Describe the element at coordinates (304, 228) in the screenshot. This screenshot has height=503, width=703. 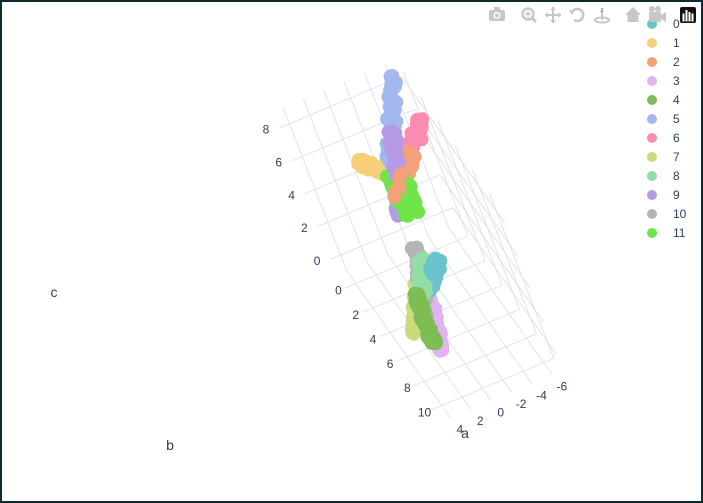
I see `z-tick-label: 2` at that location.